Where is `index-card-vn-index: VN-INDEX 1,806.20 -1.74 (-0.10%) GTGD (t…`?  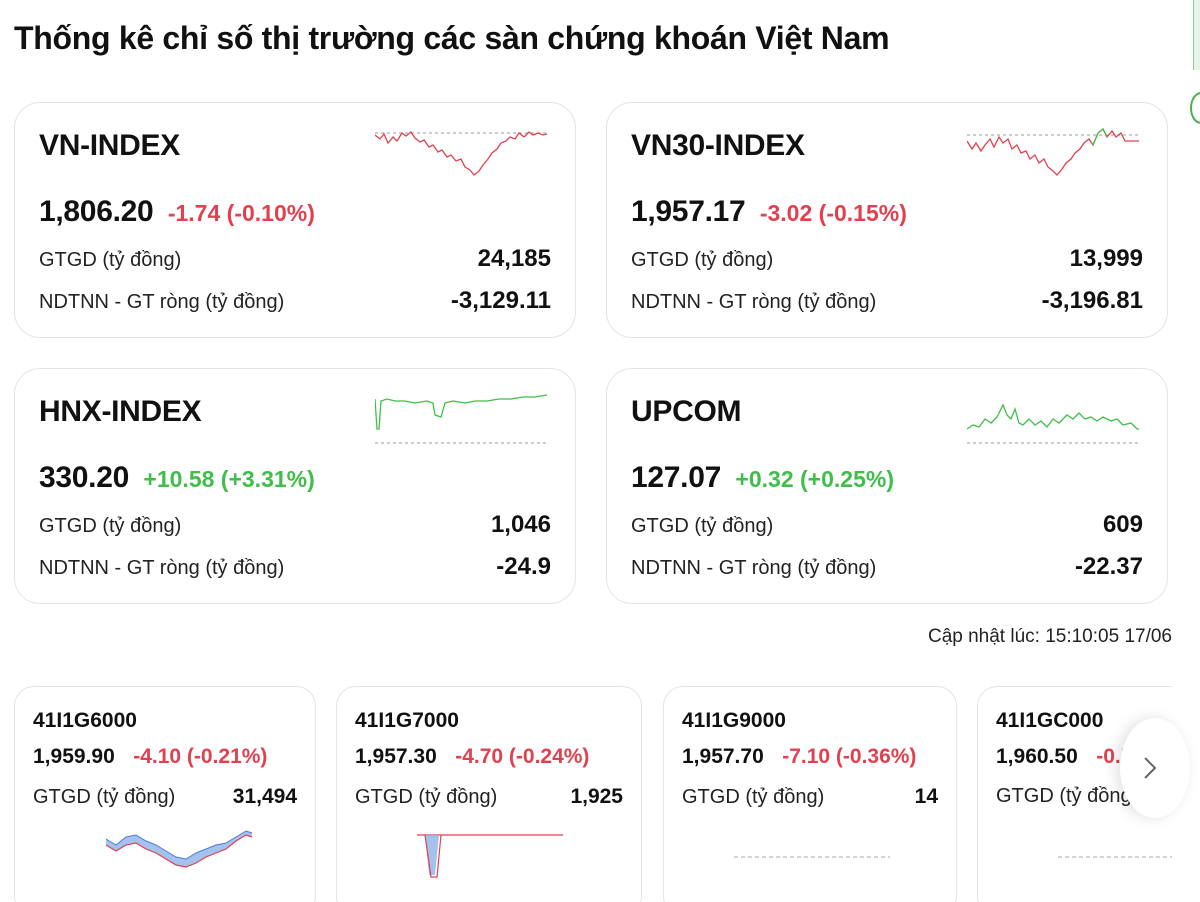
index-card-vn-index: VN-INDEX 1,806.20 -1.74 (-0.10%) GTGD (t… is located at coordinates (295, 220).